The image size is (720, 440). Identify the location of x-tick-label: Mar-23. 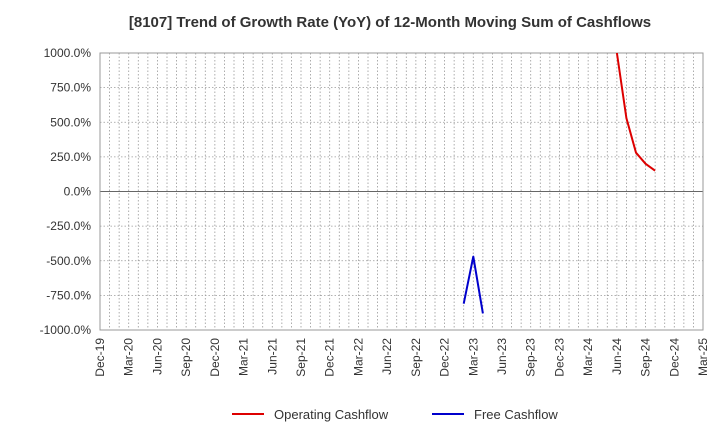
(473, 357).